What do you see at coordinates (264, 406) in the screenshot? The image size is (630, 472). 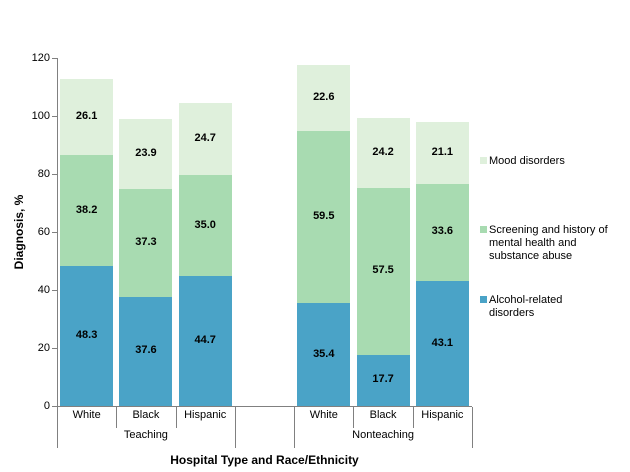 I see `x-axis-line` at bounding box center [264, 406].